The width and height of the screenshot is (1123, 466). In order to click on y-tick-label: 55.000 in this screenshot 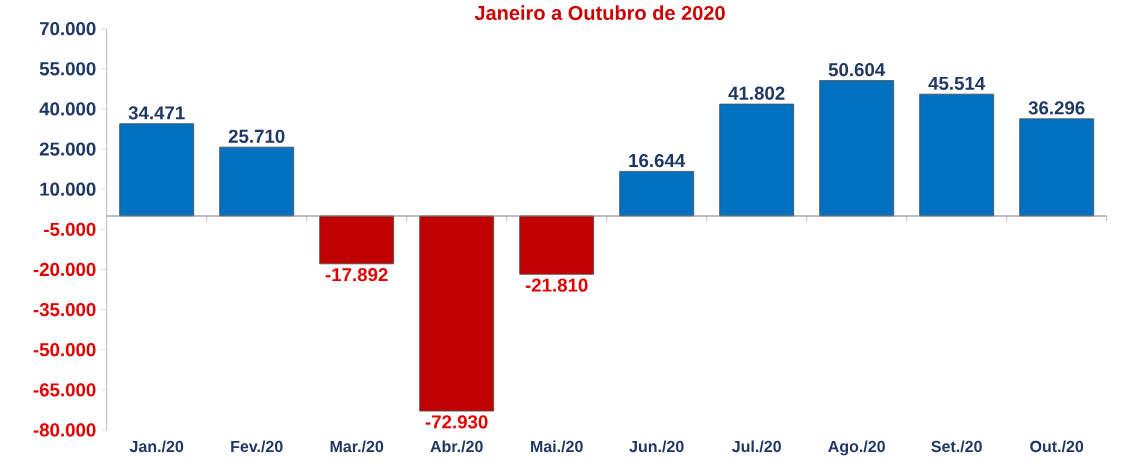, I will do `click(67, 69)`.